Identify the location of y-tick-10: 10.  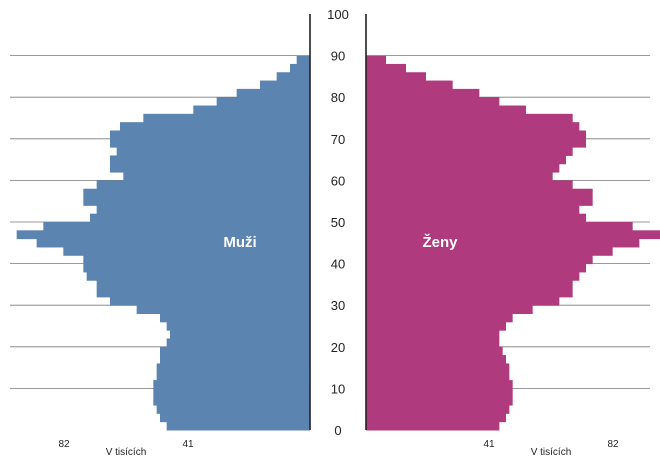
(338, 388).